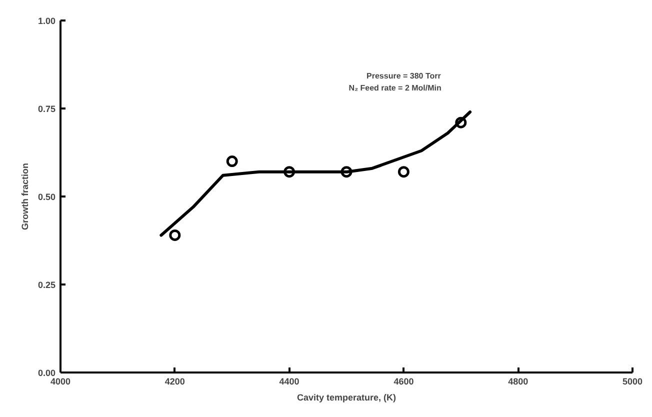 Image resolution: width=652 pixels, height=417 pixels. Describe the element at coordinates (60, 381) in the screenshot. I see `x-tick-label: 4000` at that location.